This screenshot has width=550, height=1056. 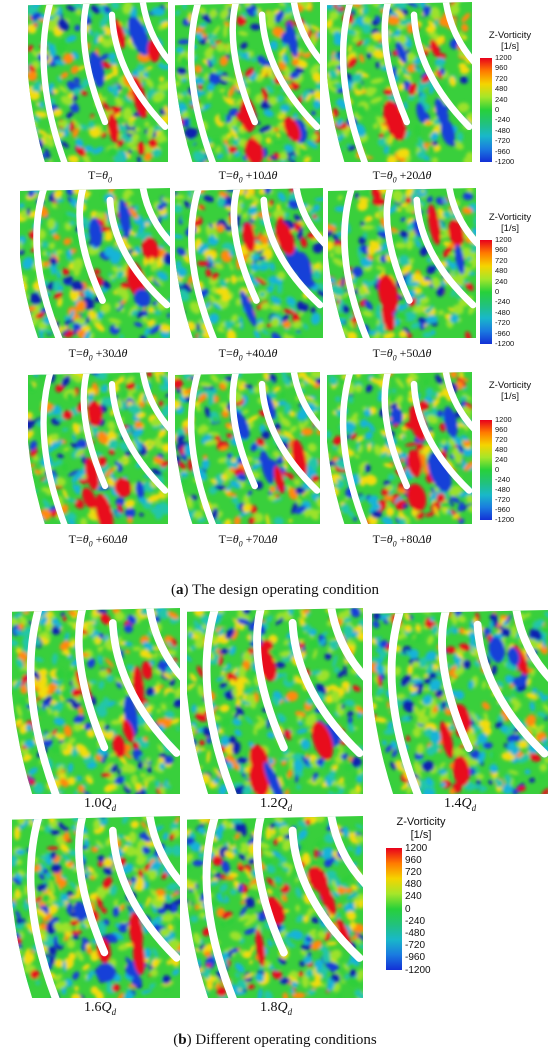 I want to click on panel-label-a-9: T=θ0 +80Δθ, so click(x=402, y=540).